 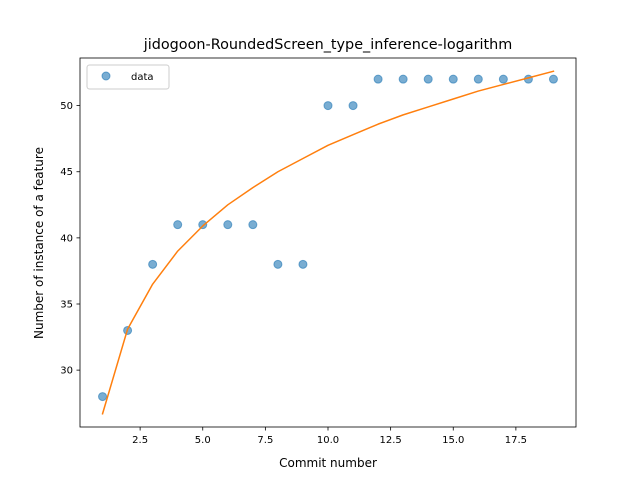 I want to click on y-tick-label: 30, so click(x=66, y=371).